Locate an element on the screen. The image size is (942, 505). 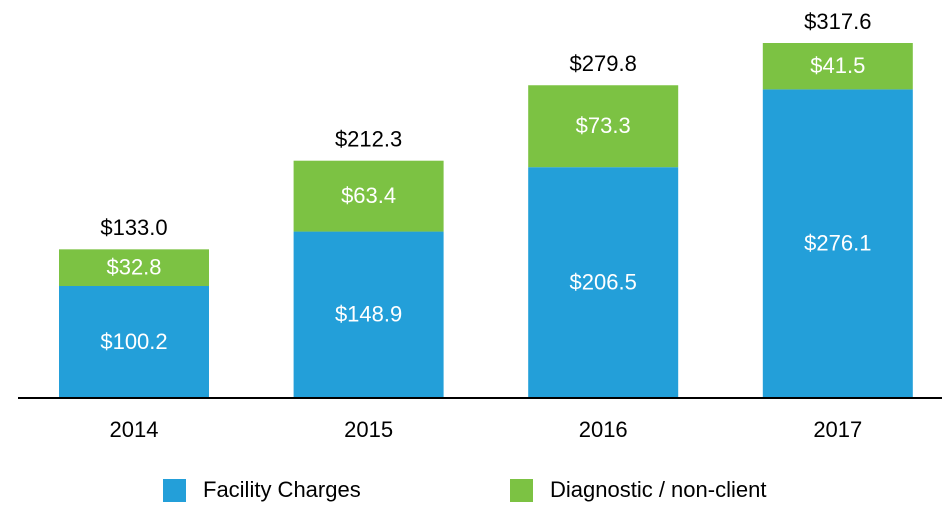
value-label: $276.1 is located at coordinates (837, 243).